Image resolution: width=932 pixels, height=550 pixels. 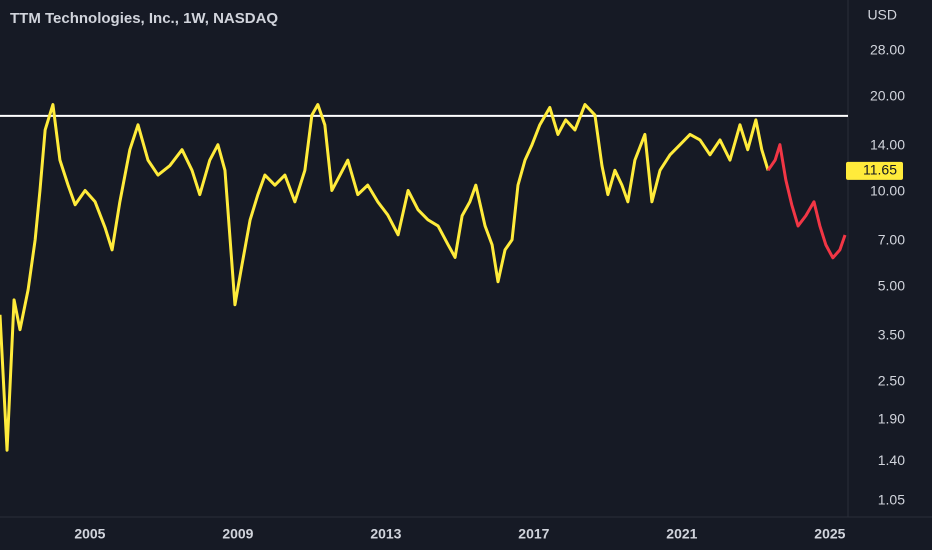 What do you see at coordinates (880, 170) in the screenshot?
I see `last-price-label: 11.65` at bounding box center [880, 170].